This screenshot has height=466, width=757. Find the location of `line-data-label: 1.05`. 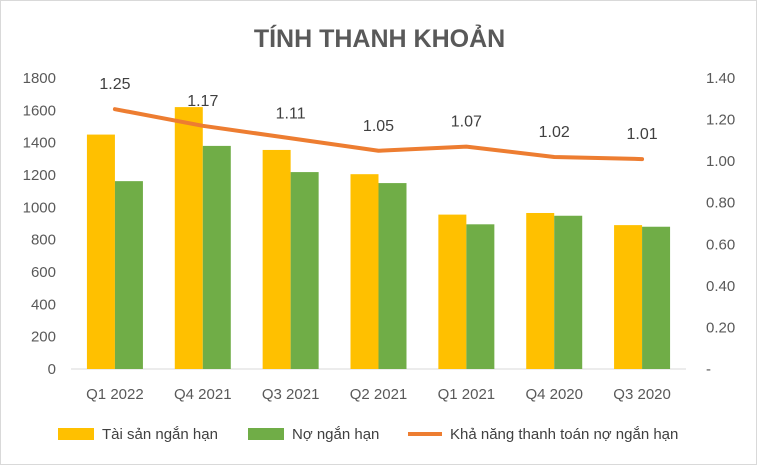

line-data-label: 1.05 is located at coordinates (378, 126).